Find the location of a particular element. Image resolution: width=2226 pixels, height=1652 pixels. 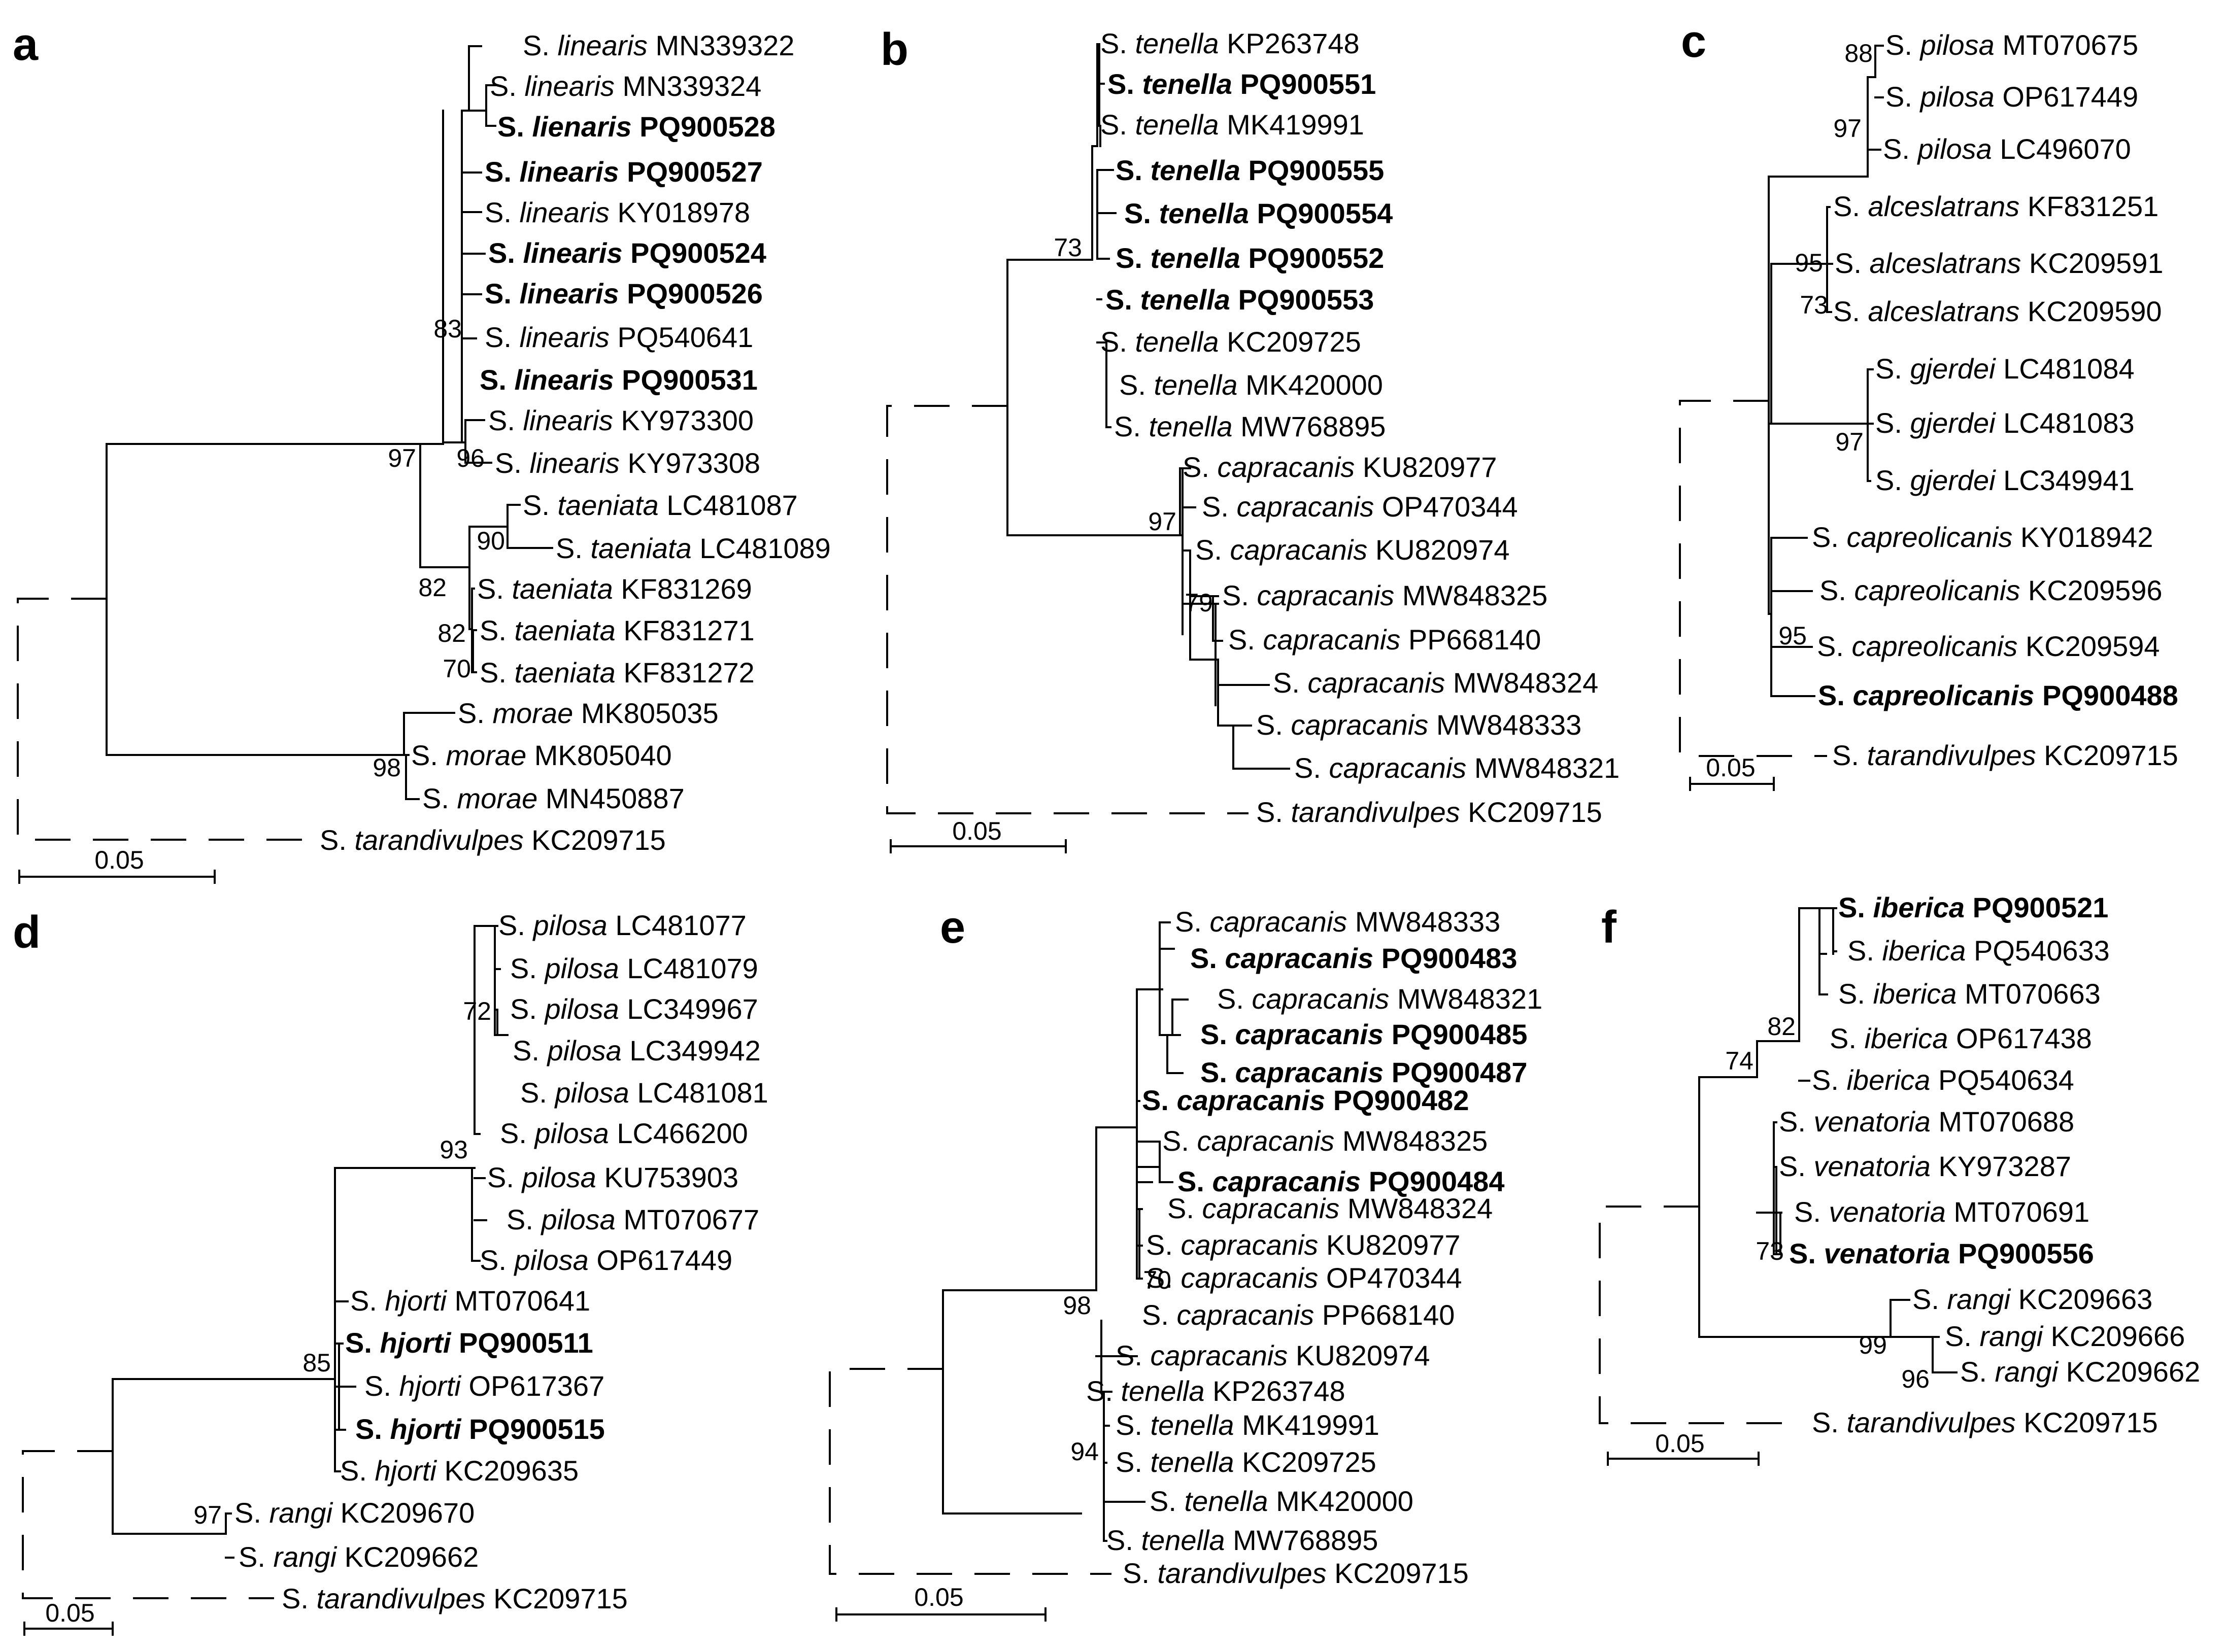

taxon-label: S. hjorti PQ900515 is located at coordinates (480, 1429).